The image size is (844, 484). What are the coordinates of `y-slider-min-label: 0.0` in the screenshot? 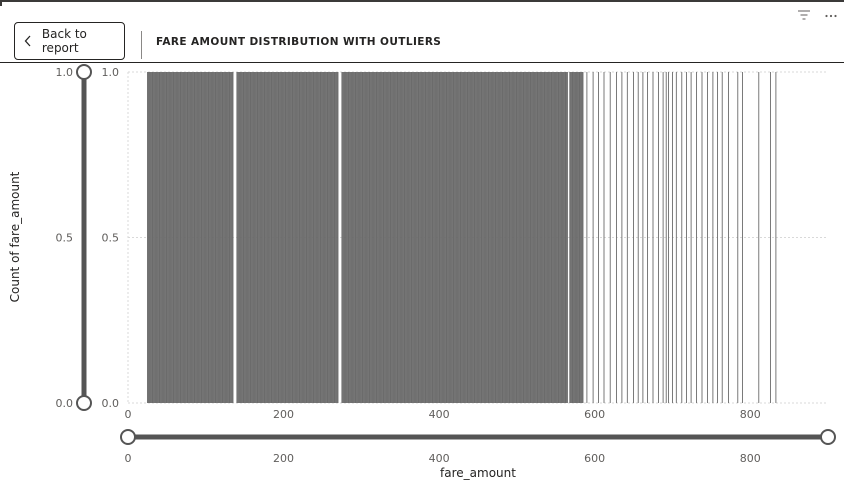 It's located at (65, 403).